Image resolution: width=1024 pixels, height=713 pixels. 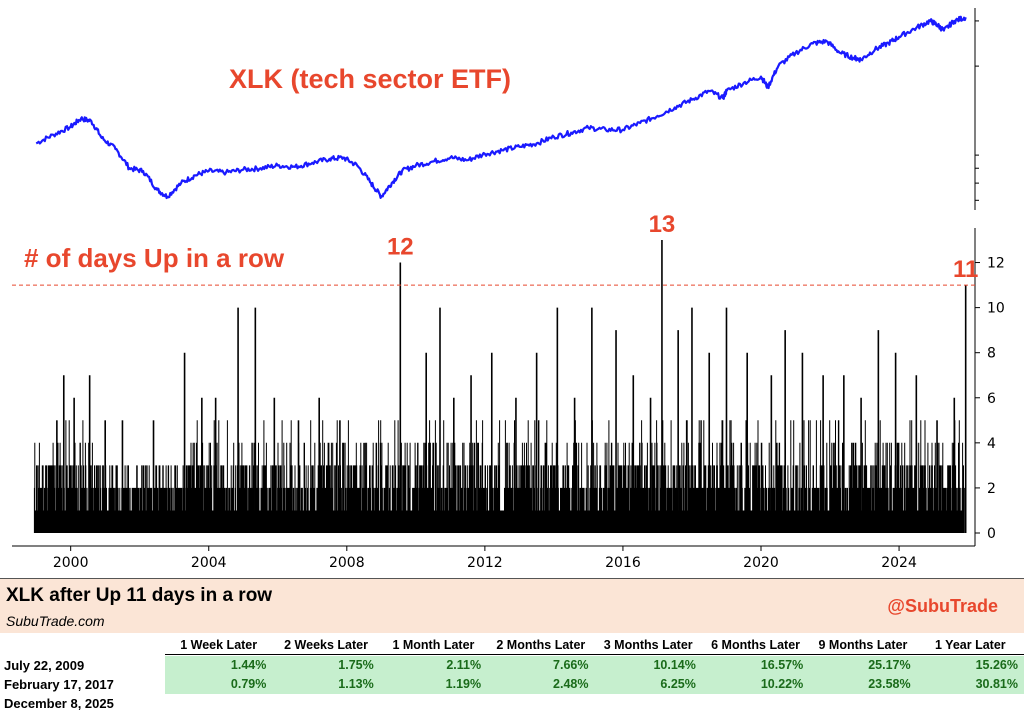 What do you see at coordinates (485, 563) in the screenshot?
I see `x-tick-label: 2012` at bounding box center [485, 563].